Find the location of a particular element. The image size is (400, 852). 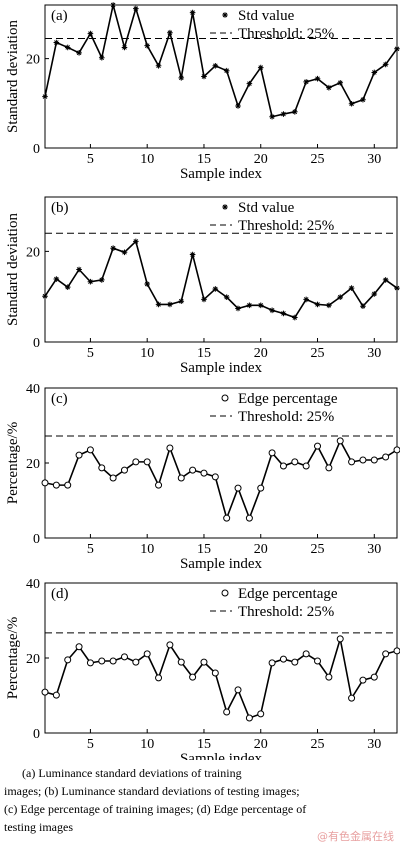

y-axis-label: Standard deviation is located at coordinates (13, 269).